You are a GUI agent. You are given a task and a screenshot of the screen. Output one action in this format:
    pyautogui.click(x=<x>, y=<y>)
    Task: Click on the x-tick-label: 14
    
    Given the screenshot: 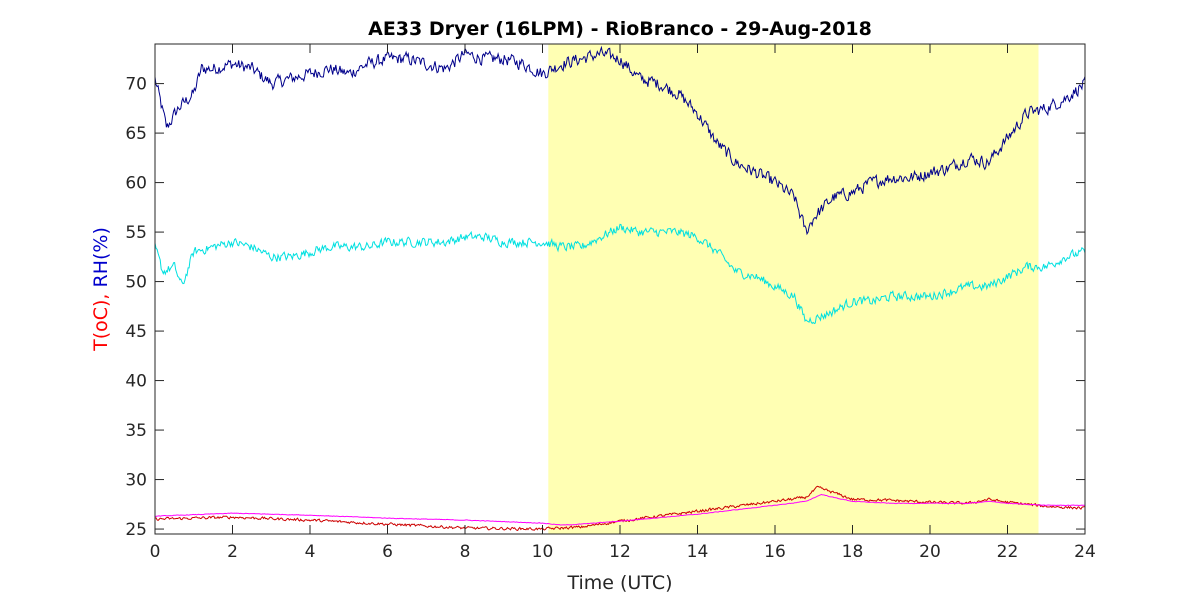 What is the action you would take?
    pyautogui.click(x=698, y=552)
    